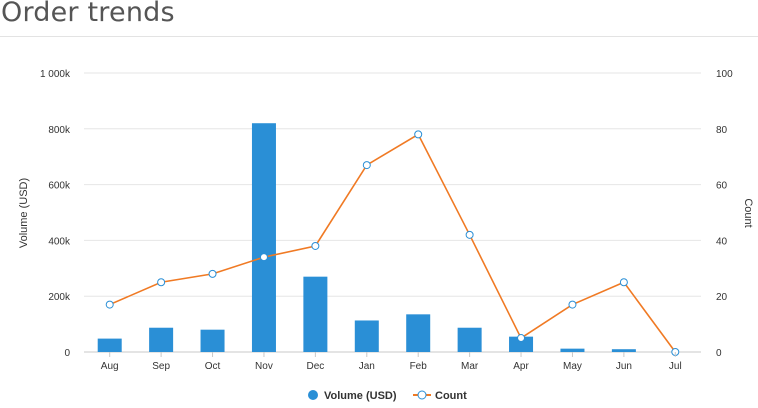 This screenshot has height=408, width=758. What do you see at coordinates (59, 186) in the screenshot?
I see `left-tick-label: 600k` at bounding box center [59, 186].